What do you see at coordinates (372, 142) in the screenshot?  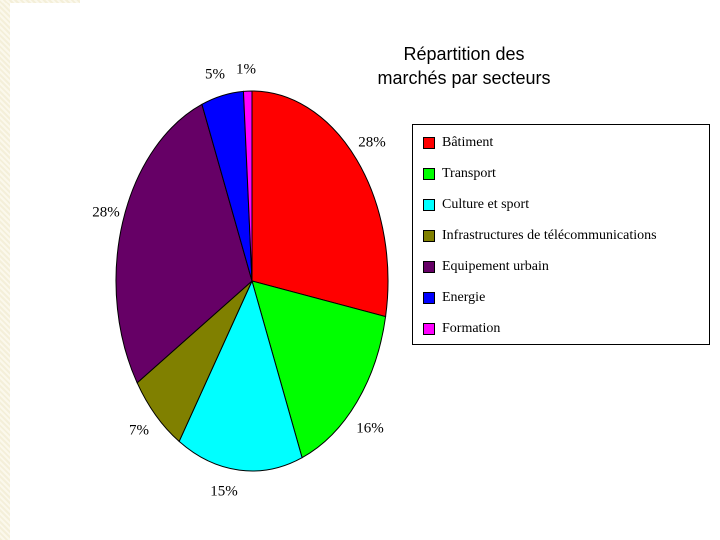 I see `pie-slice-label-1: 28%` at bounding box center [372, 142].